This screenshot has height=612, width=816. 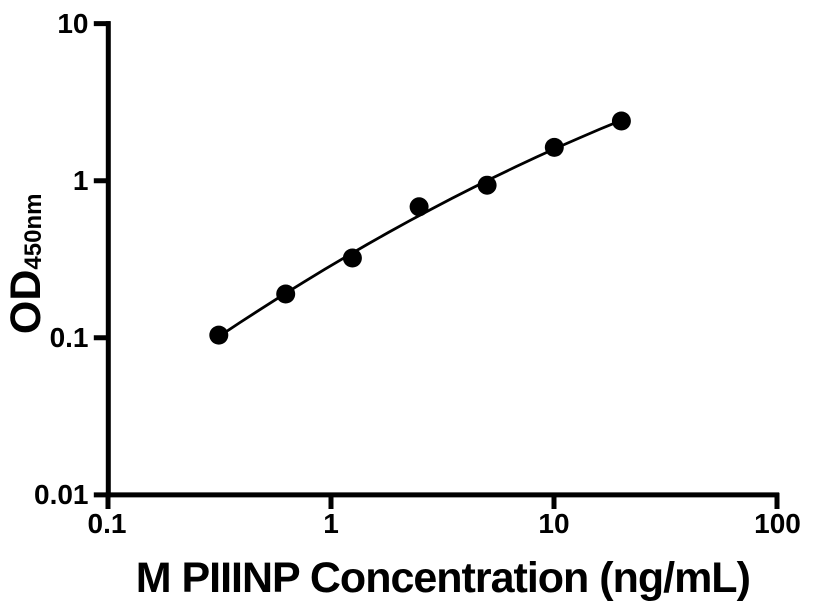 What do you see at coordinates (443, 578) in the screenshot?
I see `svg-text: M PIIINP Concentration (ng/mL)` at bounding box center [443, 578].